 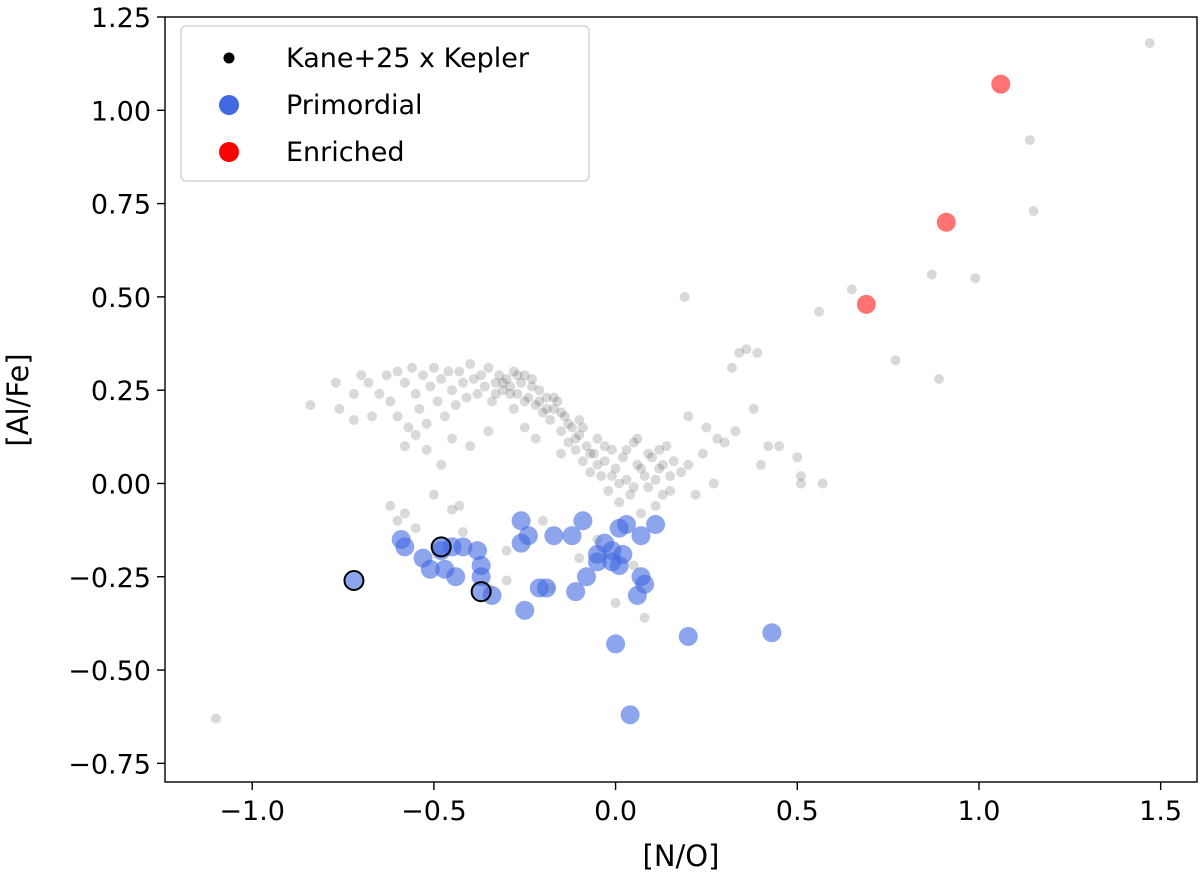 I want to click on legend-marker-enriched, so click(x=229, y=152).